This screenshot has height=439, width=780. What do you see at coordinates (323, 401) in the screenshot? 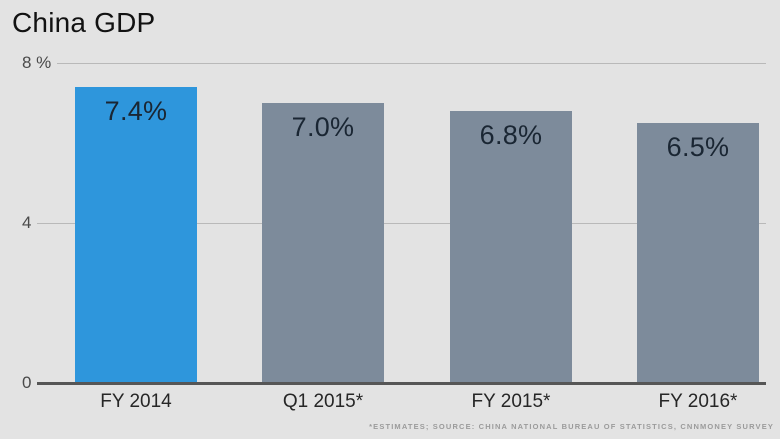
I see `x-axis-label: Q1 2015*` at bounding box center [323, 401].